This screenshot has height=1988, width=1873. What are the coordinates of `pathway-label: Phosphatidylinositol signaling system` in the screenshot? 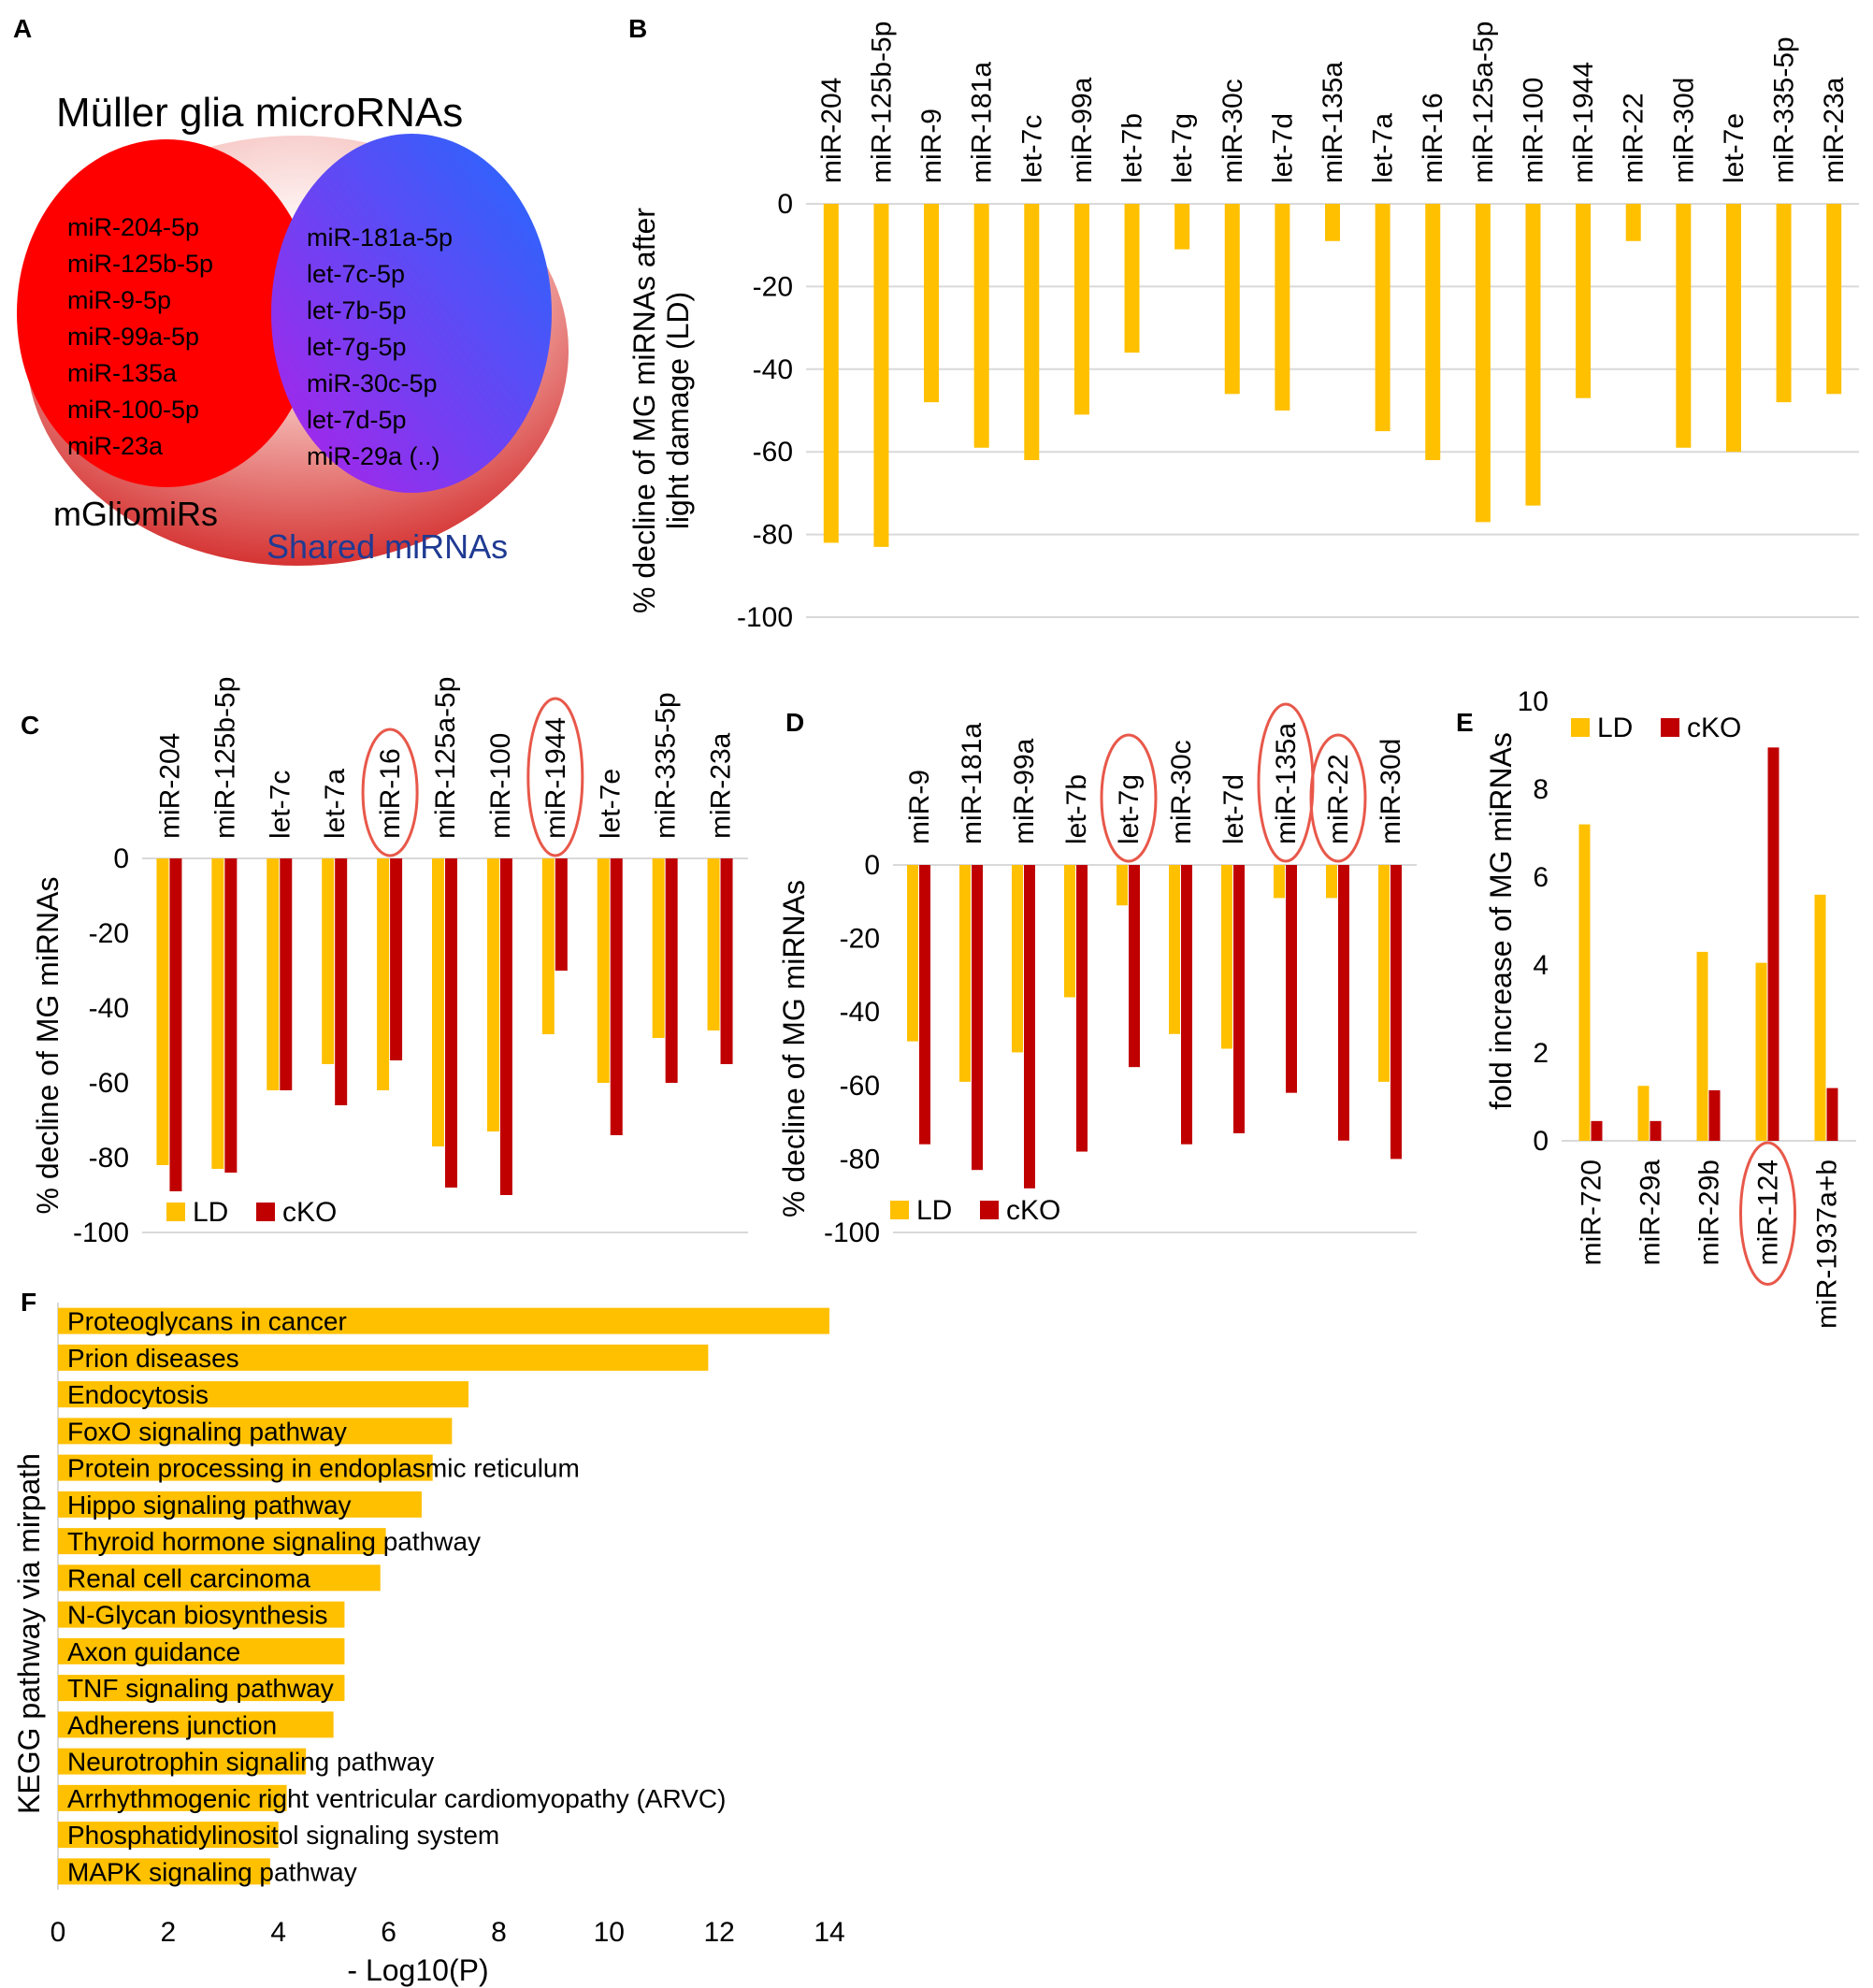 It's located at (283, 1835).